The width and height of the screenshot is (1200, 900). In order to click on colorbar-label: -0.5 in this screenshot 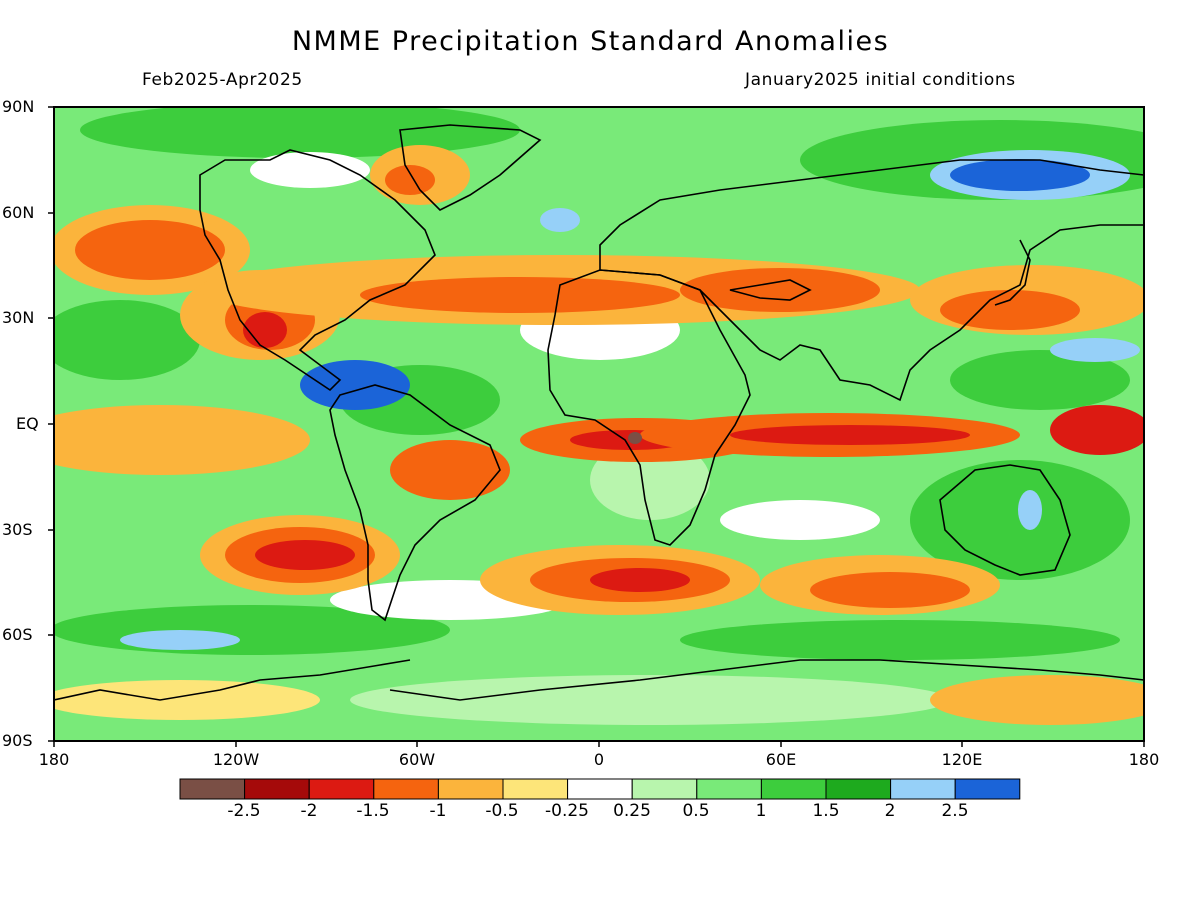, I will do `click(502, 811)`.